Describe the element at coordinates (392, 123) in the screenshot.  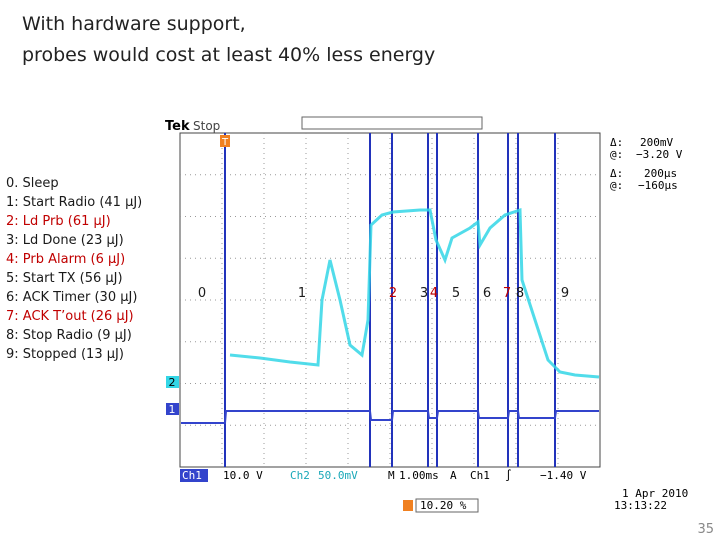
I see `record-bar` at that location.